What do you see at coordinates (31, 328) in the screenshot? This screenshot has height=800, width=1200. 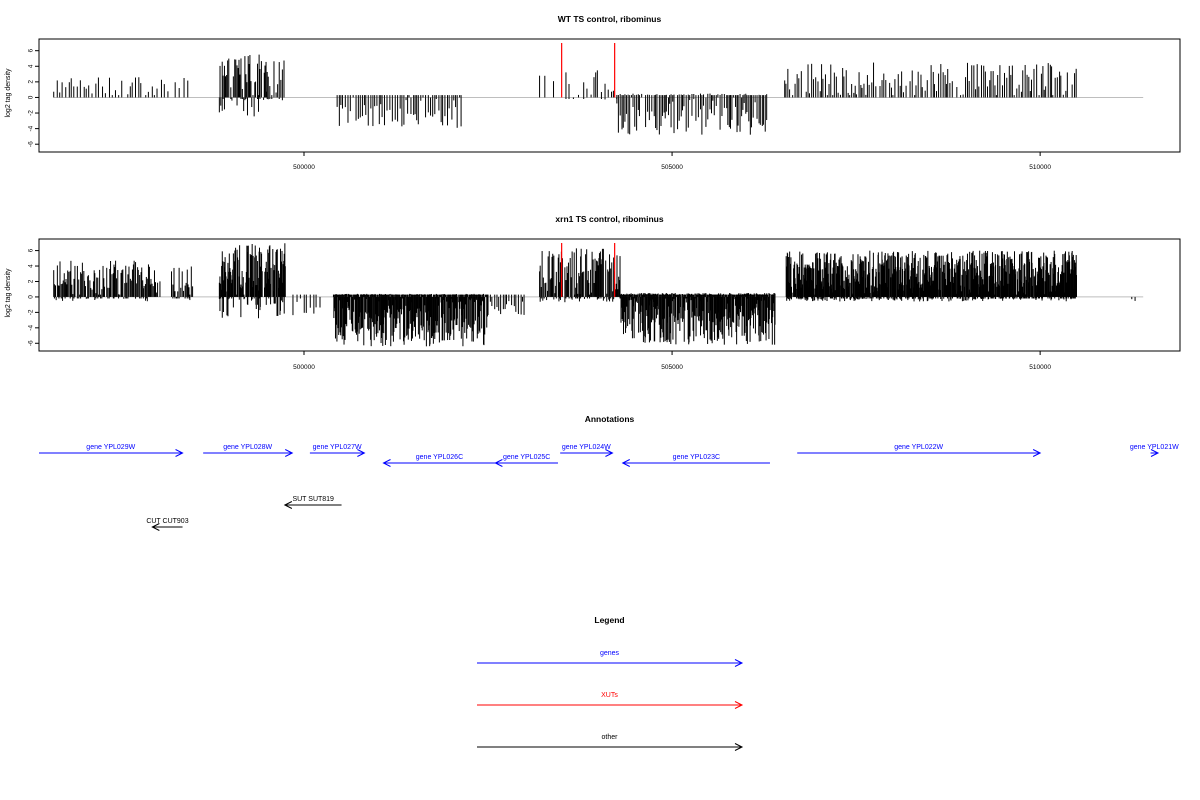 I see `xrn1-y-tick-label: -4` at bounding box center [31, 328].